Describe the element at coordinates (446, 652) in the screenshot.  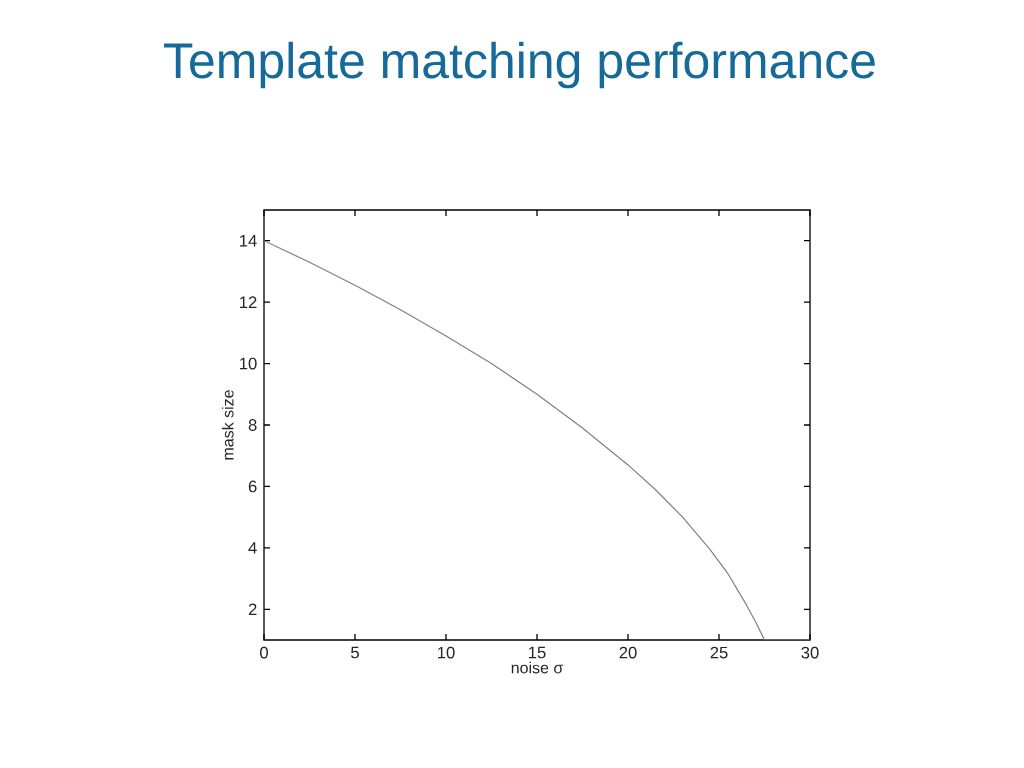
I see `x-tick-label: 10` at that location.